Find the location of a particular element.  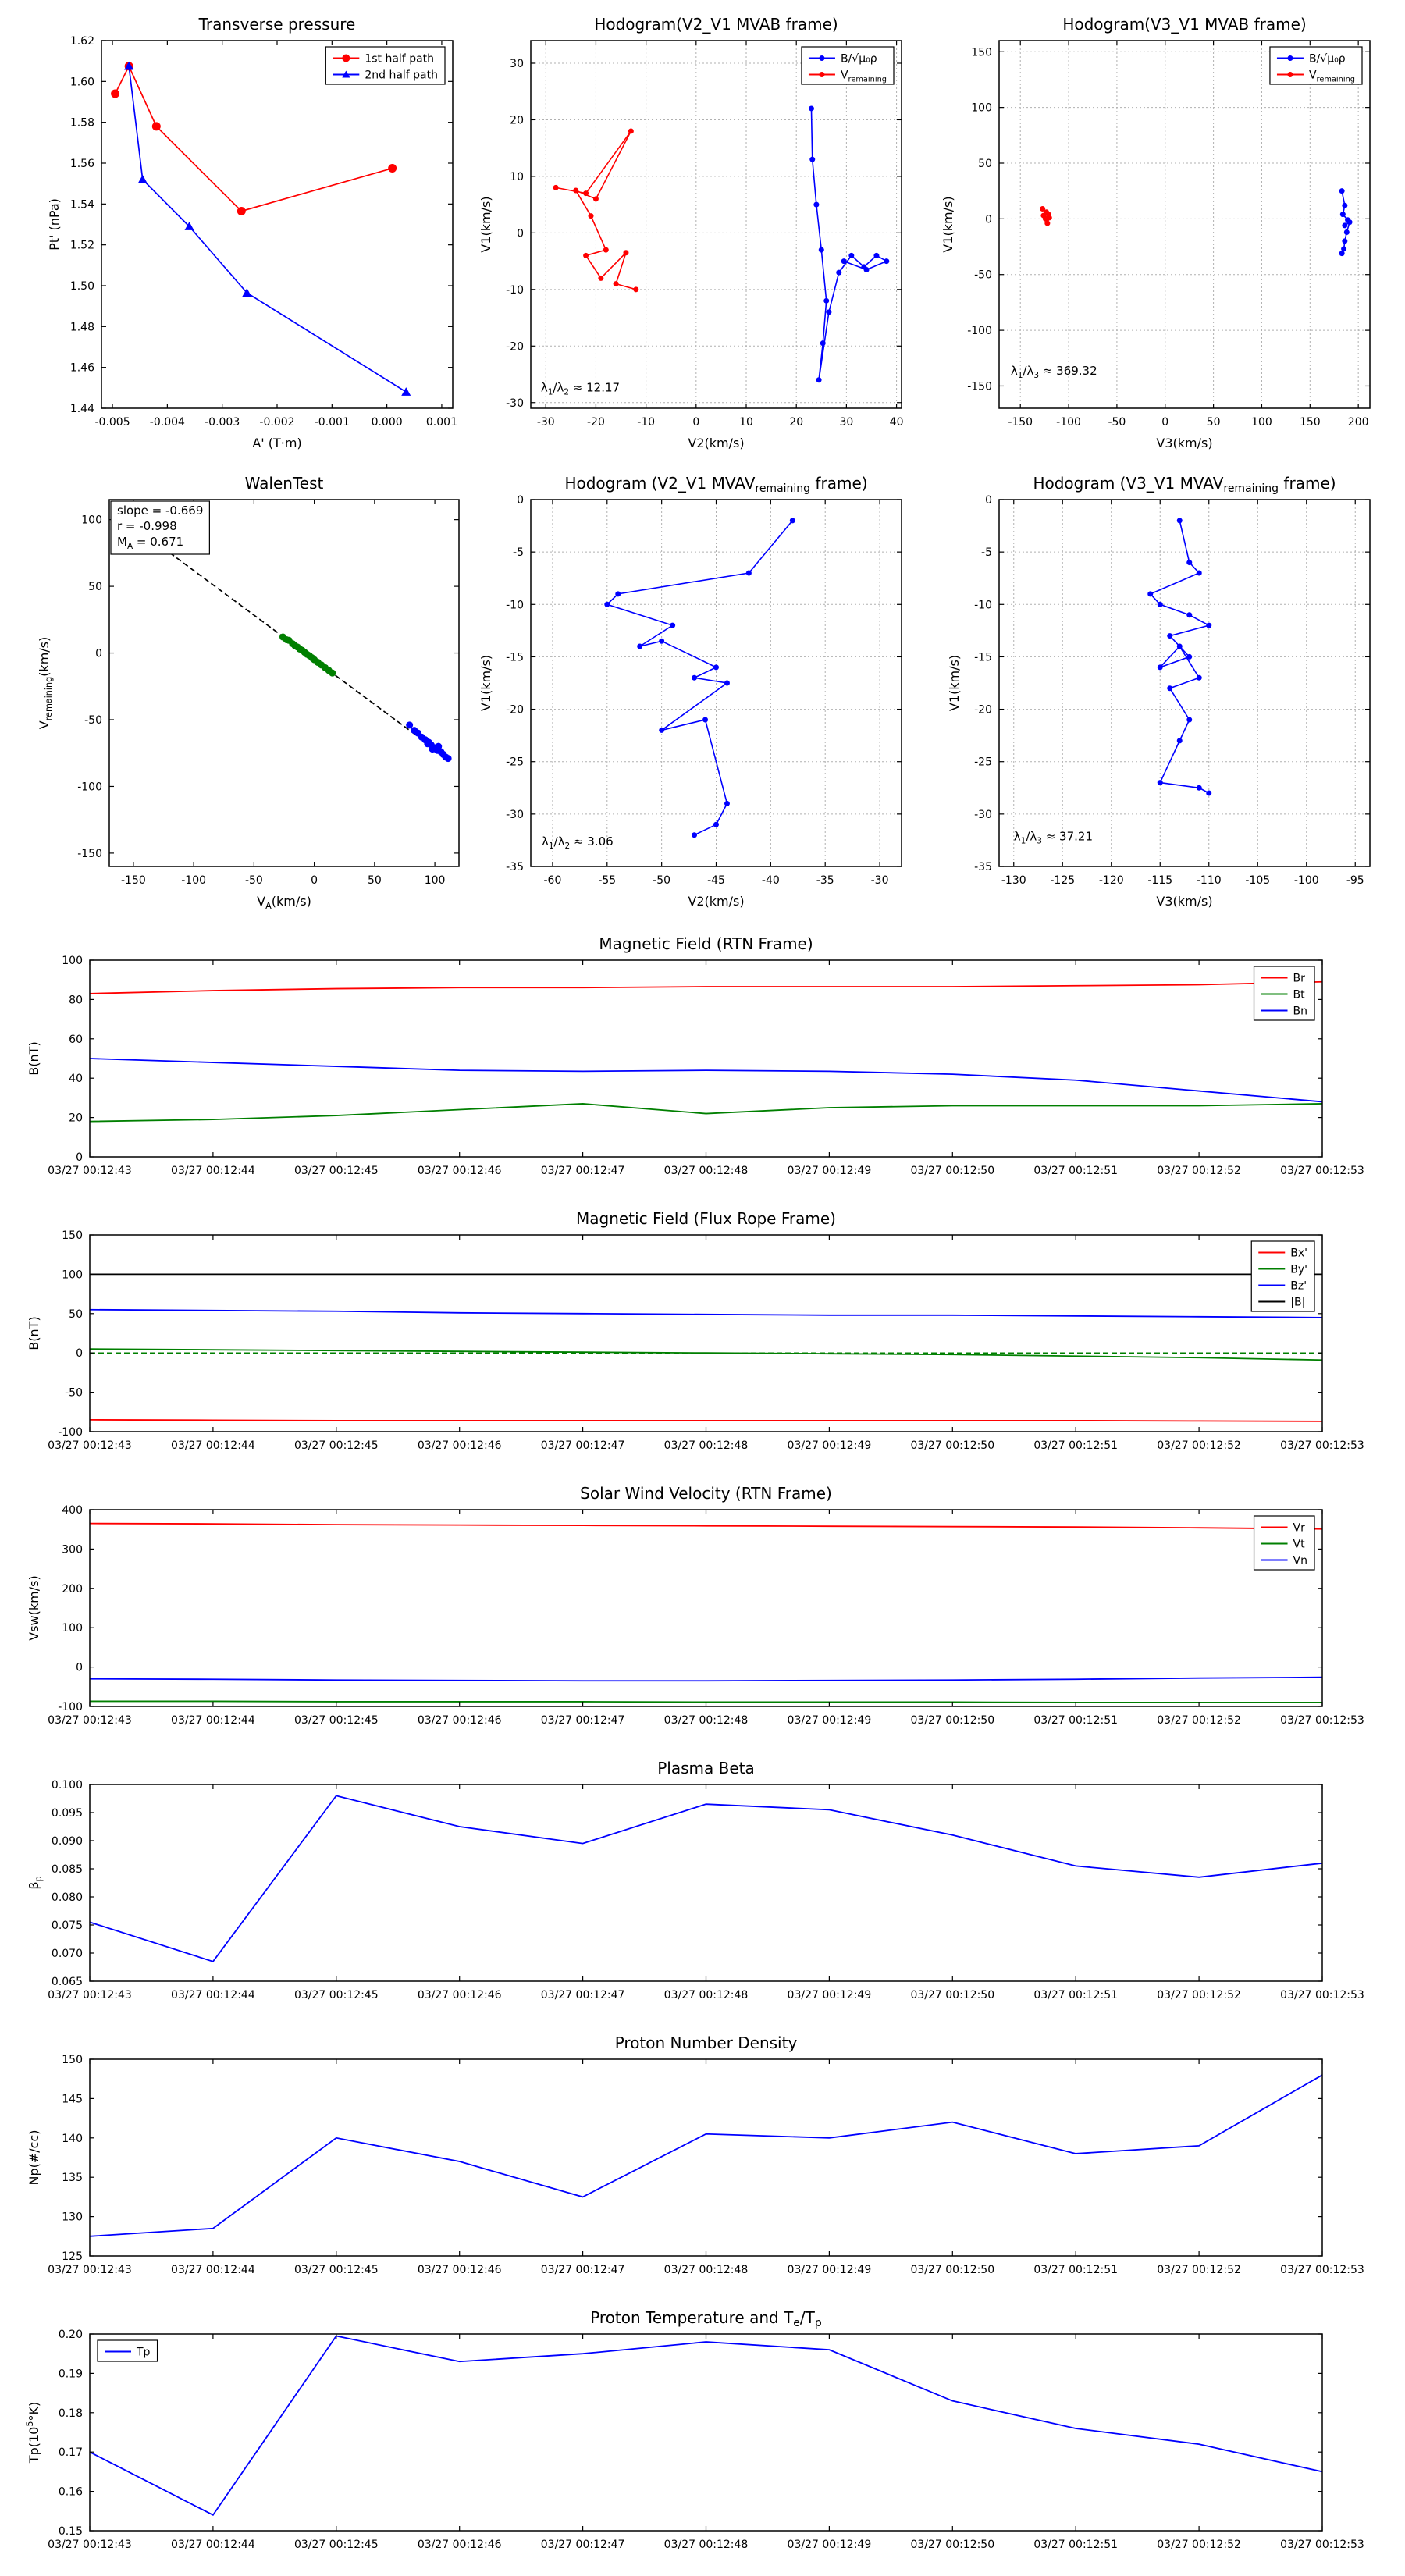

svg-text: 1.58 is located at coordinates (82, 124).